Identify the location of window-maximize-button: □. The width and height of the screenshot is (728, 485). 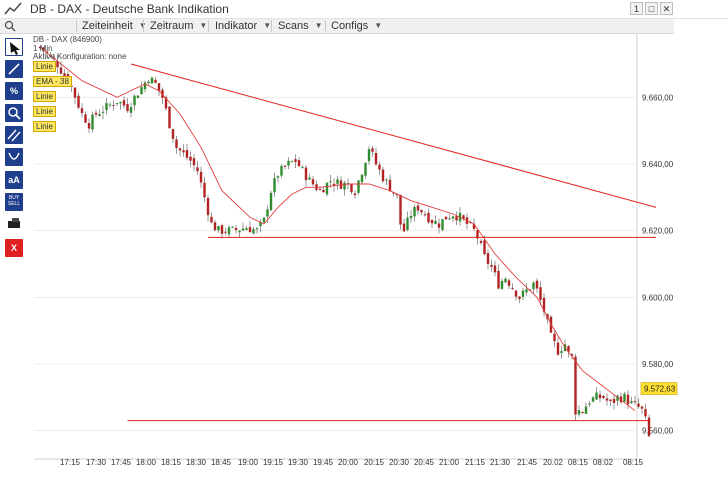
(651, 8).